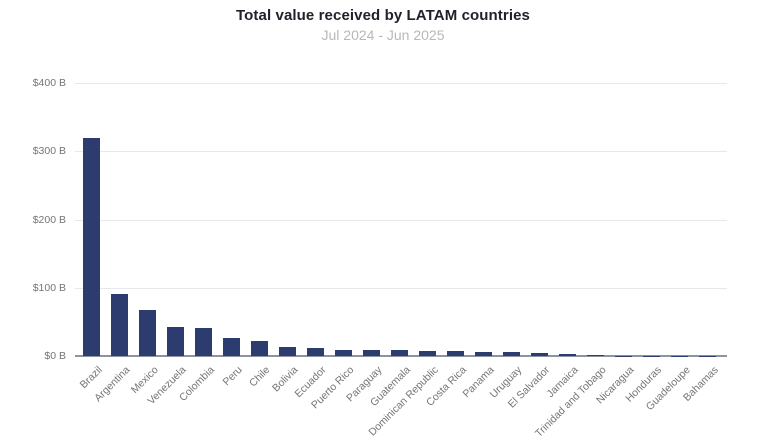 Image resolution: width=766 pixels, height=441 pixels. What do you see at coordinates (49, 151) in the screenshot?
I see `y-tick-label: $300 B` at bounding box center [49, 151].